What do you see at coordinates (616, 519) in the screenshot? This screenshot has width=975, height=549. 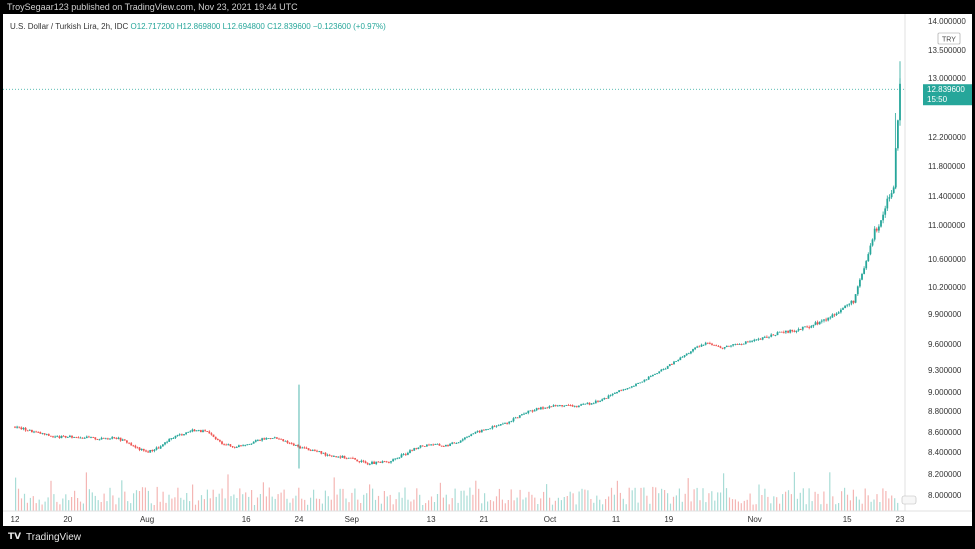 I see `x-tick-label: 11` at bounding box center [616, 519].